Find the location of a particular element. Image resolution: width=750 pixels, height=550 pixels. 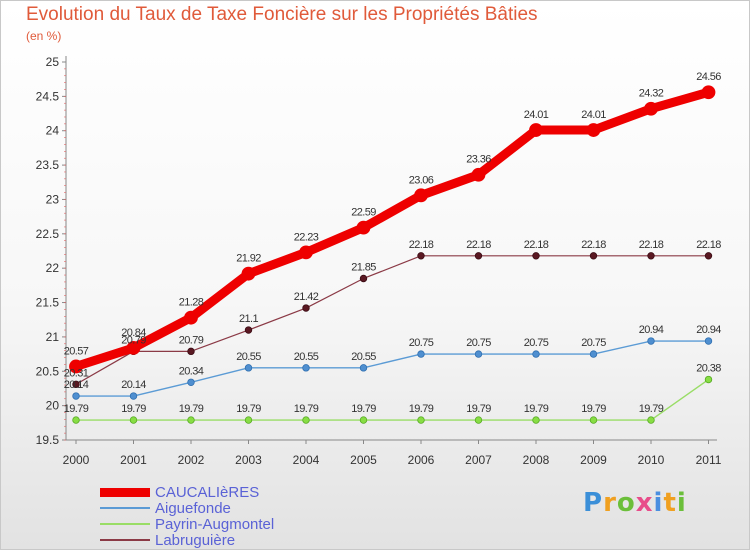

y-tick-label: 22.5 is located at coordinates (48, 234).